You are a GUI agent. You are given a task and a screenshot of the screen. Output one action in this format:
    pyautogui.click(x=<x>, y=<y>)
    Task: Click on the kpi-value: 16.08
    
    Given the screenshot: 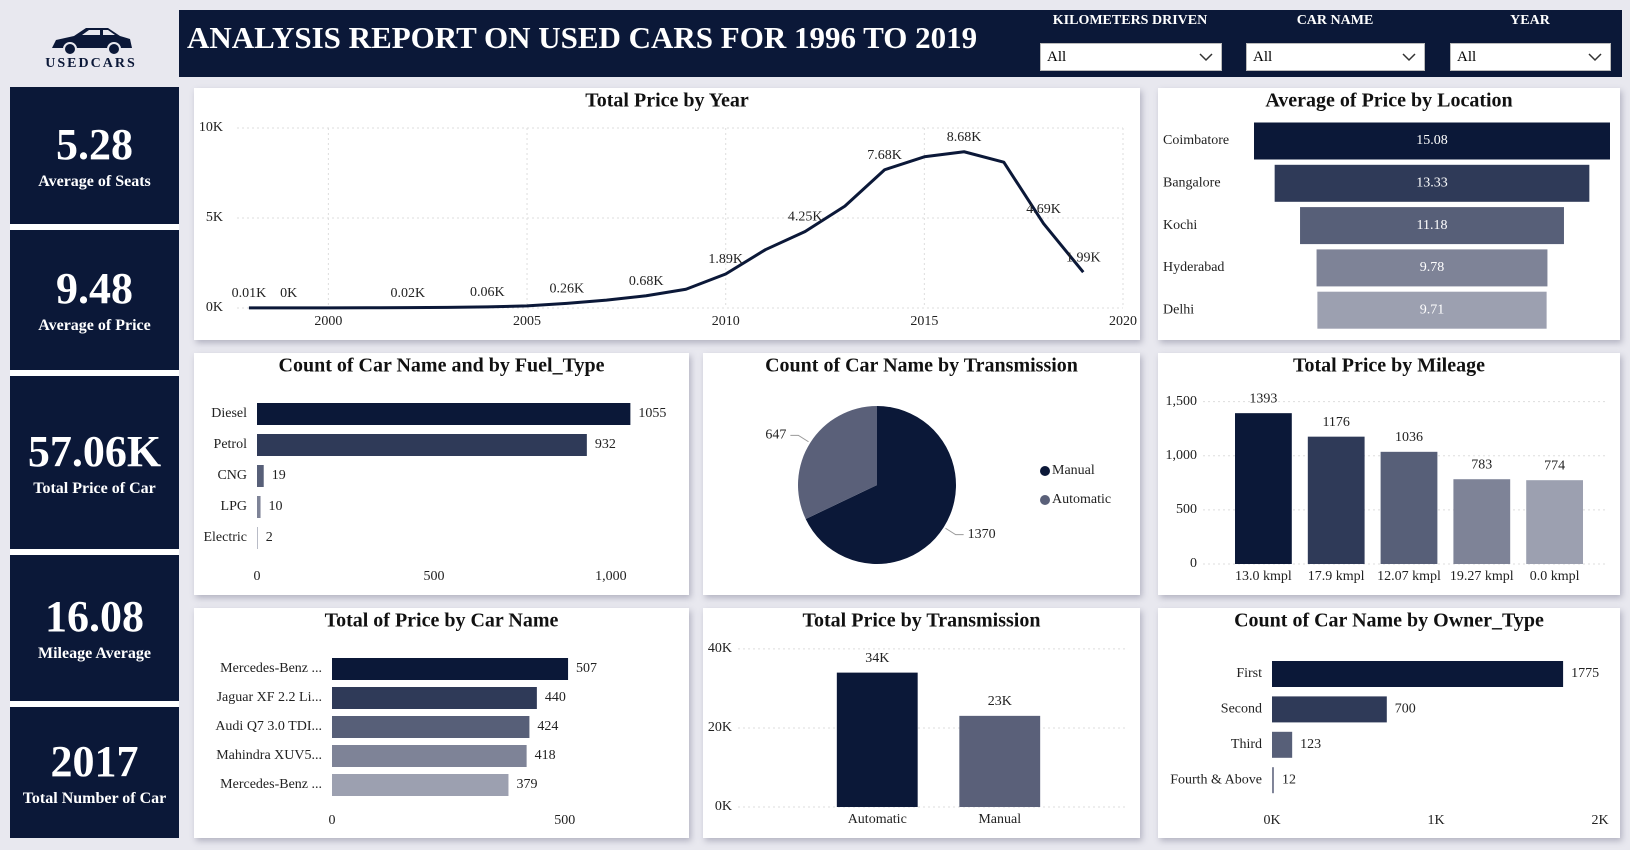 What is the action you would take?
    pyautogui.click(x=94, y=616)
    